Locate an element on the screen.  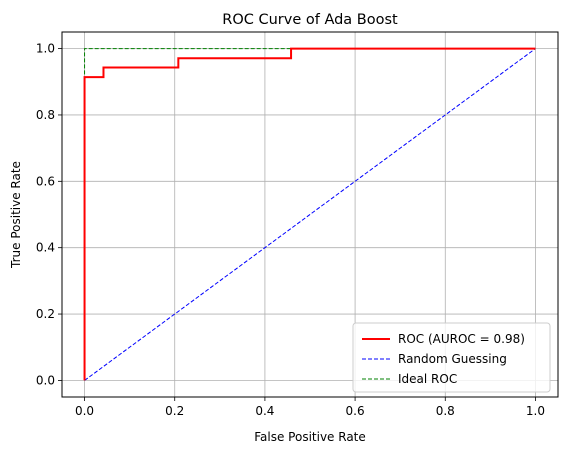
x-tick-label: 1.0 is located at coordinates (535, 411).